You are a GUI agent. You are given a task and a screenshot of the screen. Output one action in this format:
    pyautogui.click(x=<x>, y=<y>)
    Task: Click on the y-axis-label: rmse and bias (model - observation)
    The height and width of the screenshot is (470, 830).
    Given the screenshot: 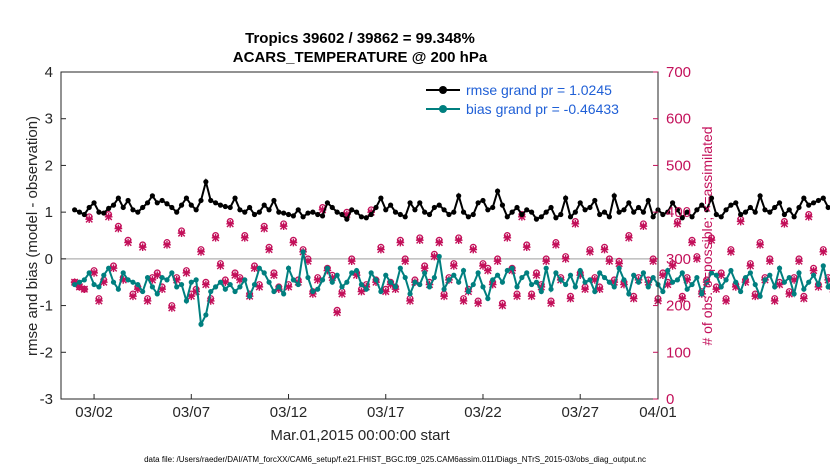 What is the action you would take?
    pyautogui.click(x=32, y=236)
    